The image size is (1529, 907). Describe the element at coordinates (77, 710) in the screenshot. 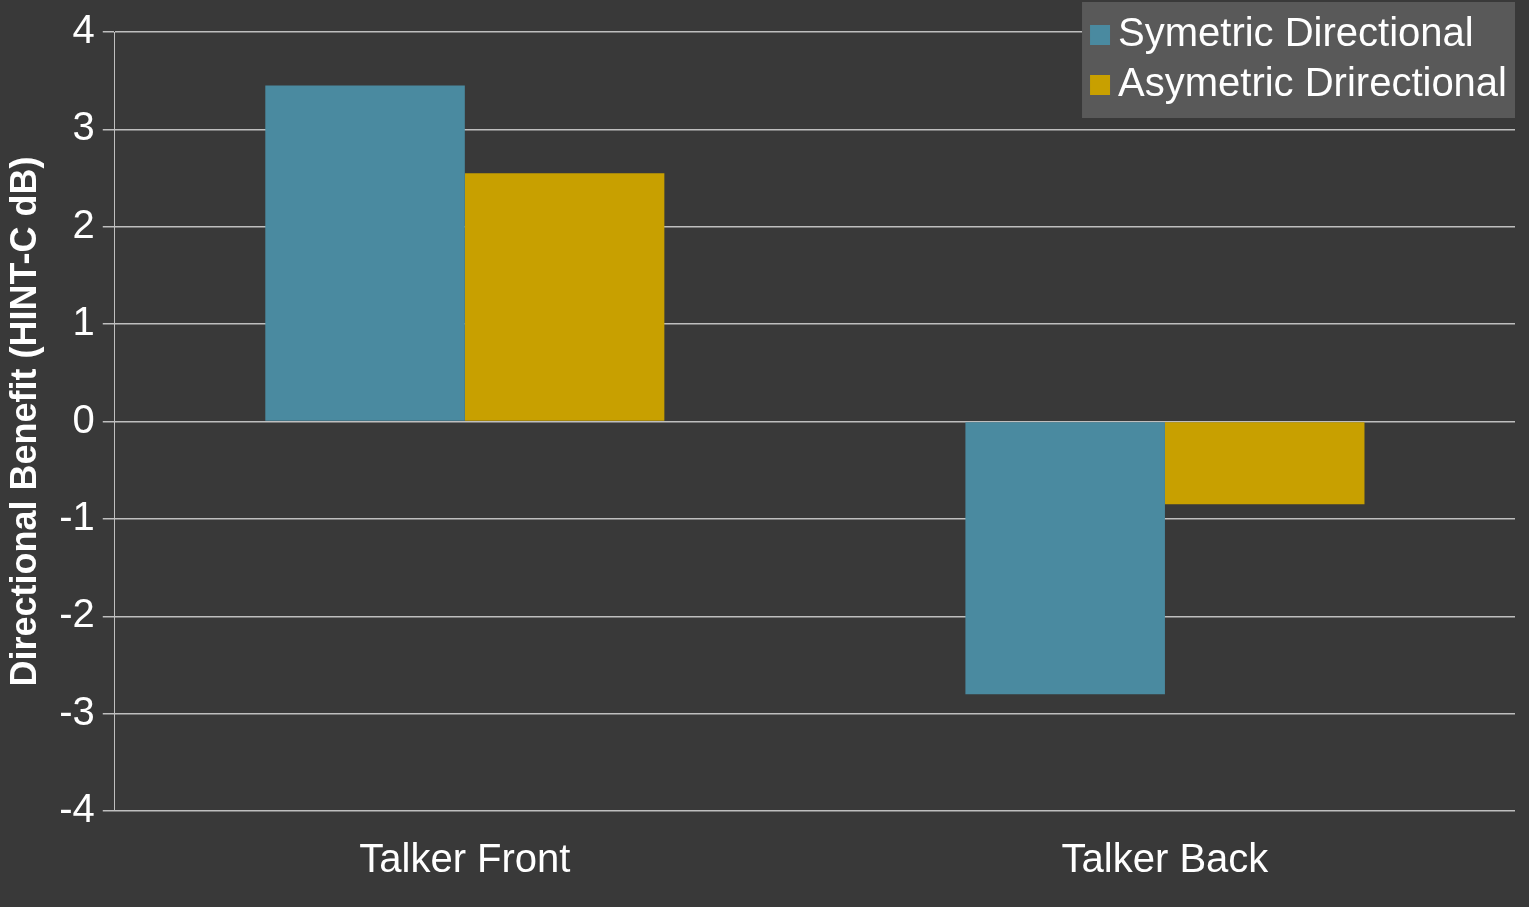

I see `y-tick-label: -3` at that location.